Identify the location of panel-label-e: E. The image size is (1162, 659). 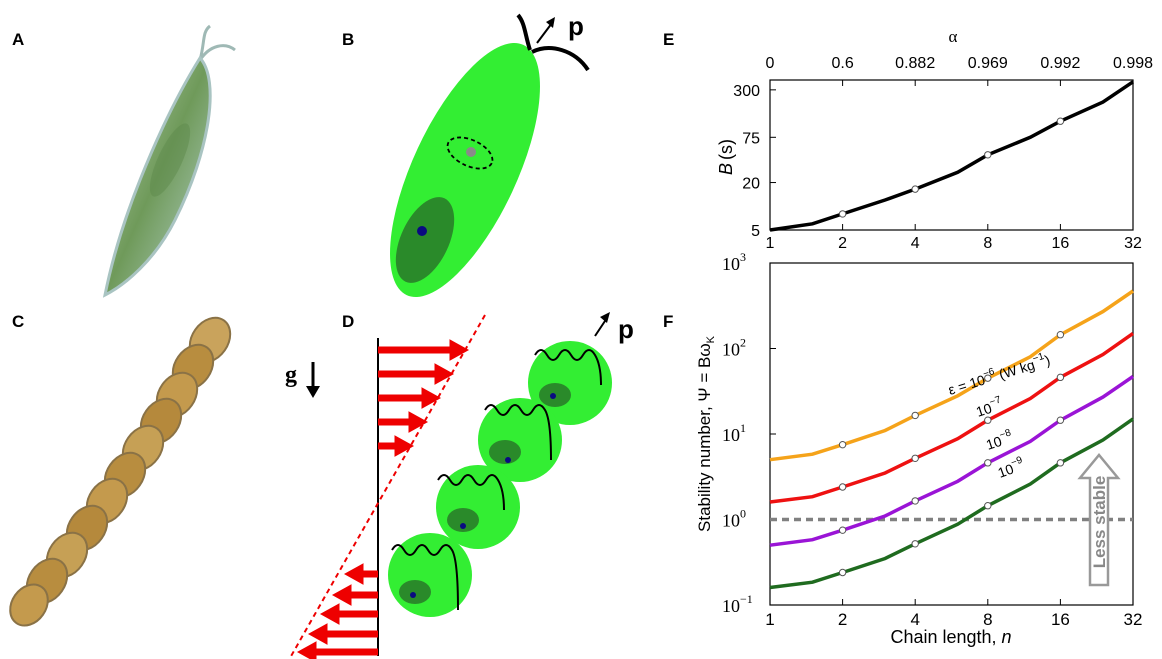
(669, 39).